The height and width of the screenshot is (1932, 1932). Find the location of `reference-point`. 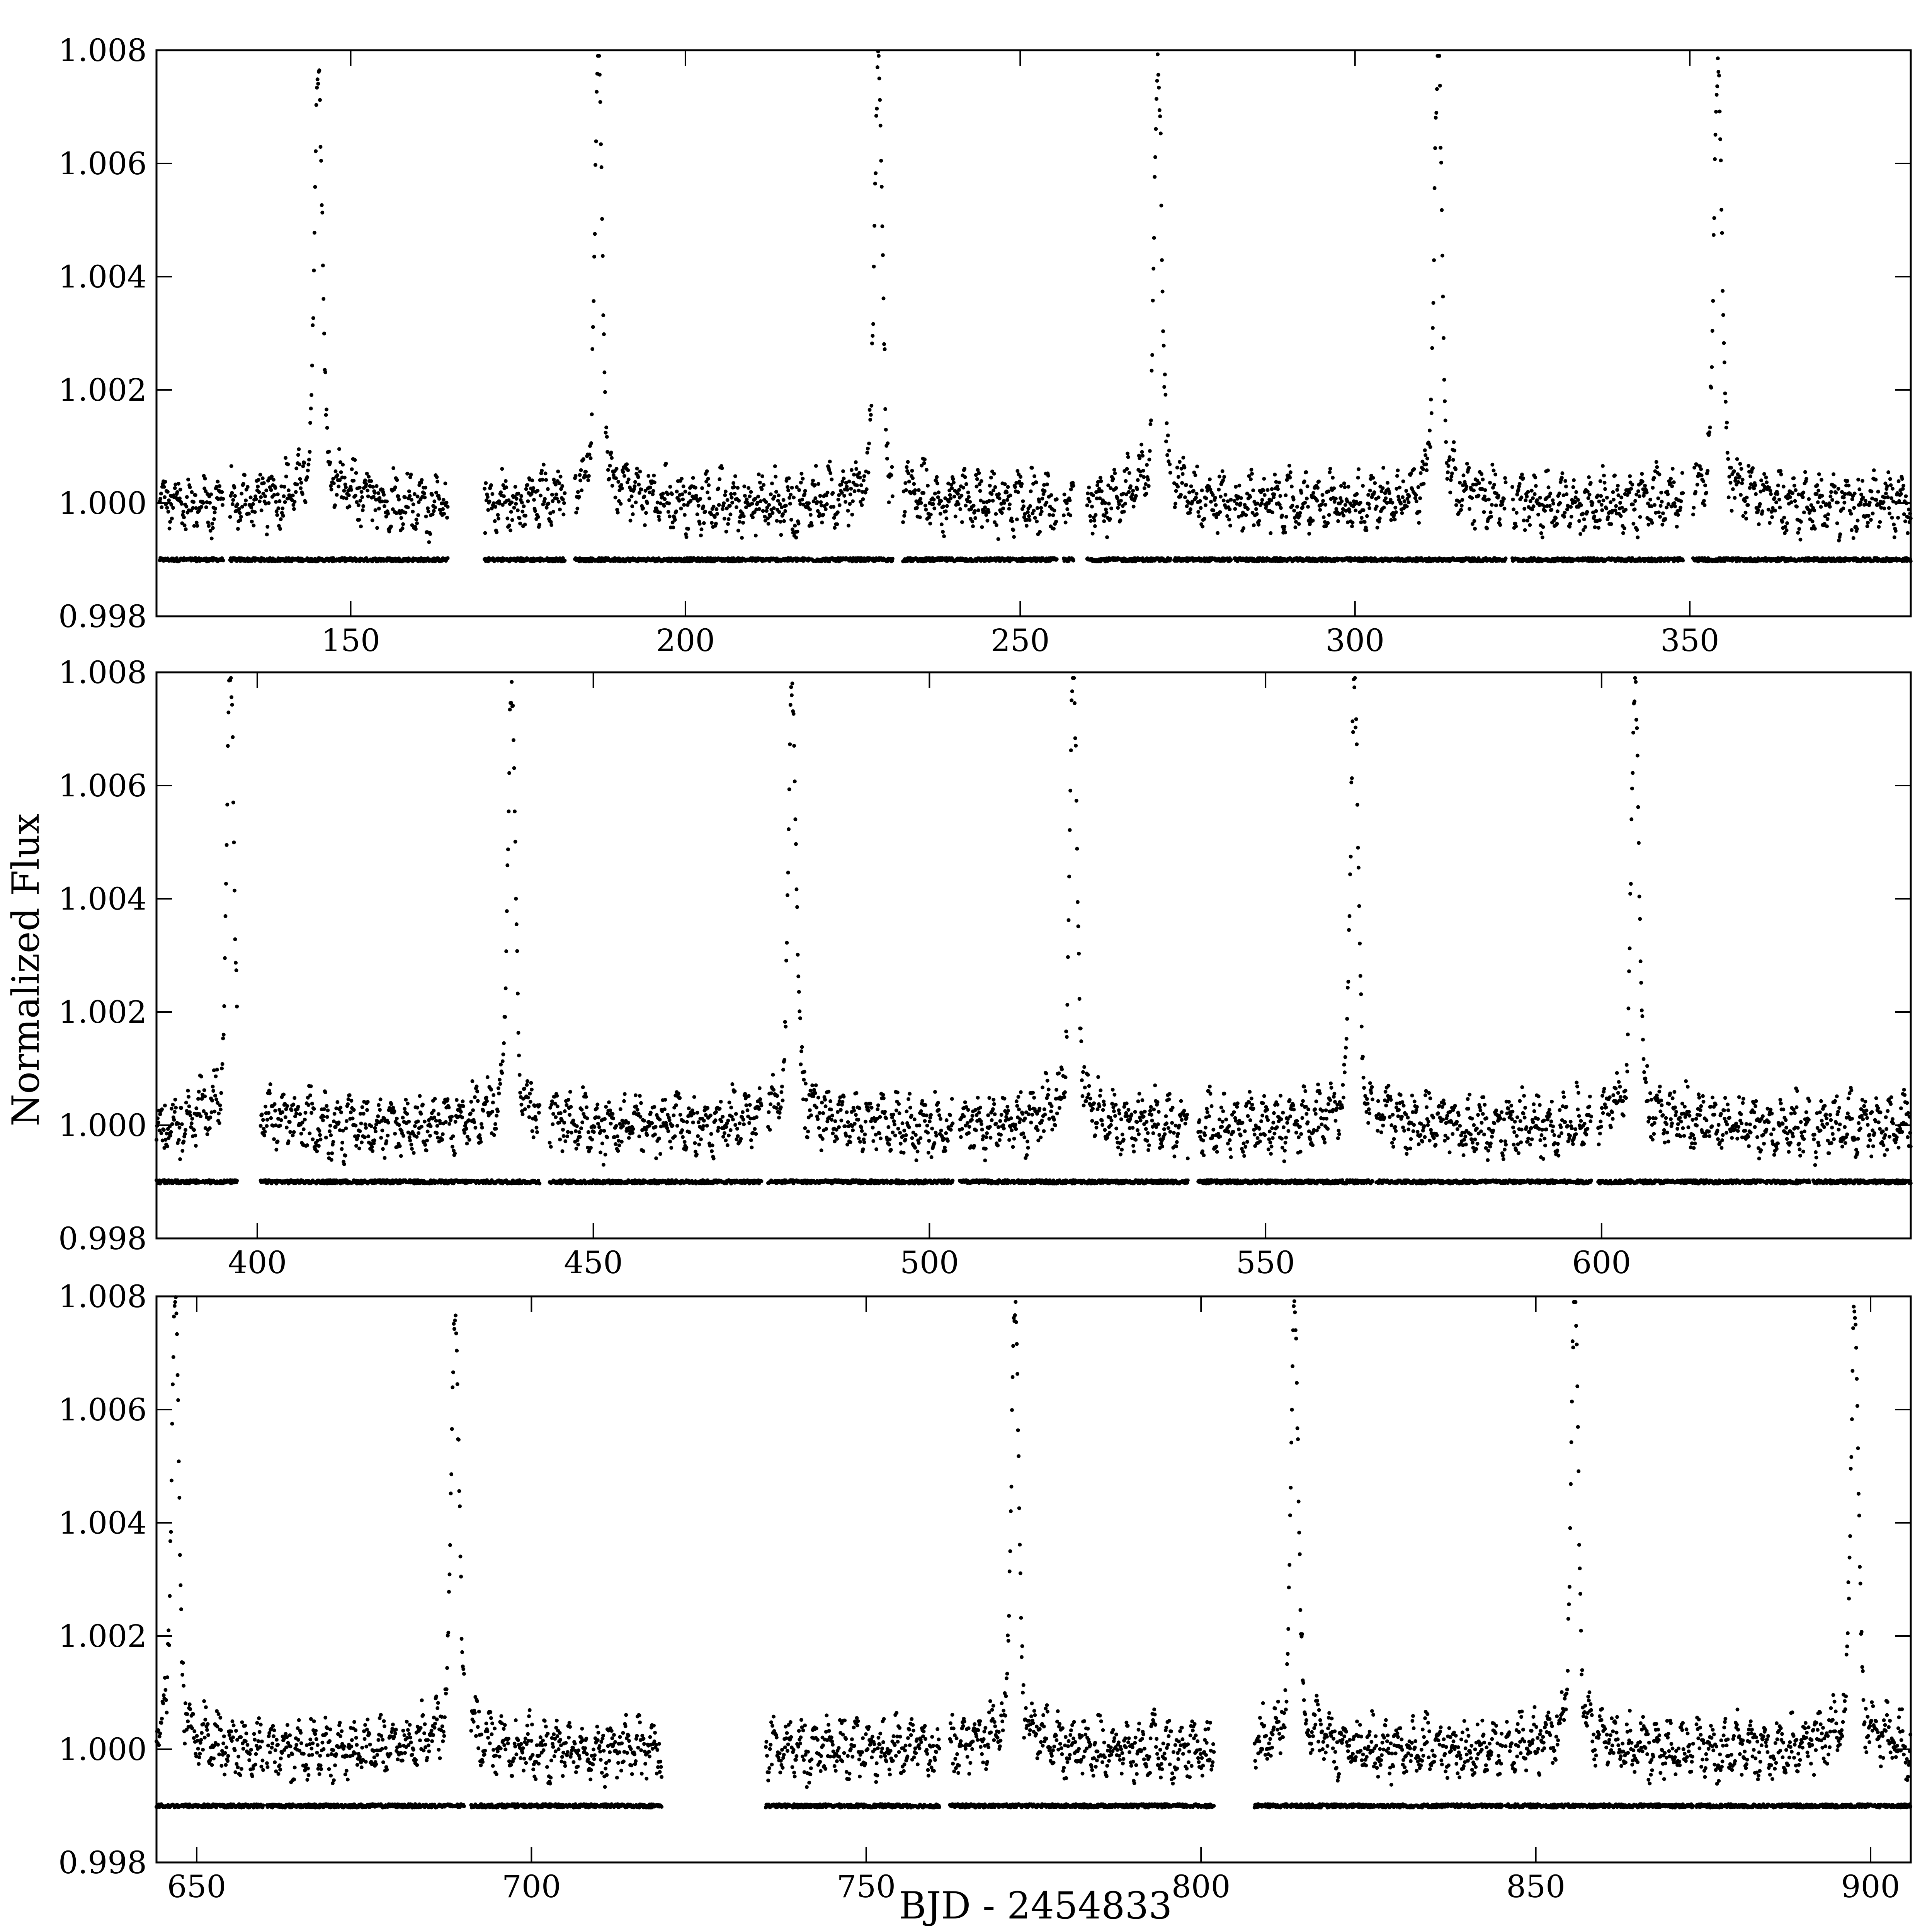

reference-point is located at coordinates (1073, 560).